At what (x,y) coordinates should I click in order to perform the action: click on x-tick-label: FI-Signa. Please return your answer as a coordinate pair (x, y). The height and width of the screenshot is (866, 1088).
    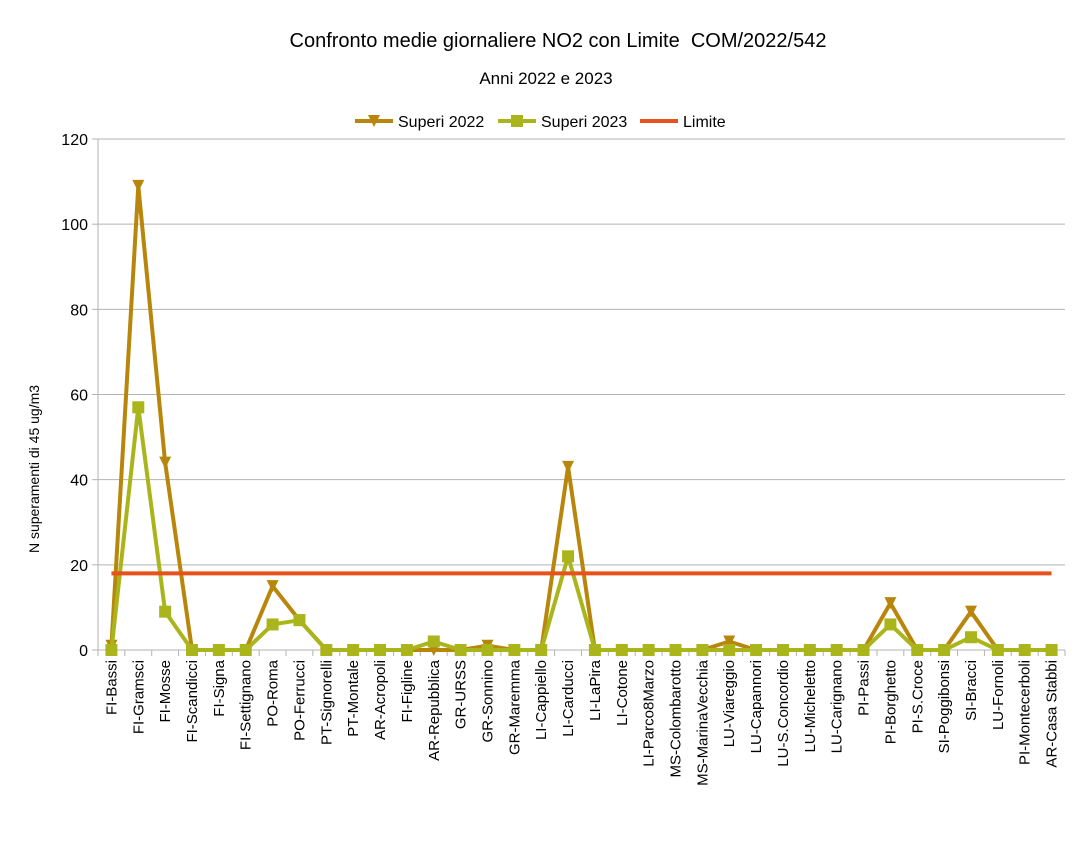
    Looking at the image, I should click on (219, 687).